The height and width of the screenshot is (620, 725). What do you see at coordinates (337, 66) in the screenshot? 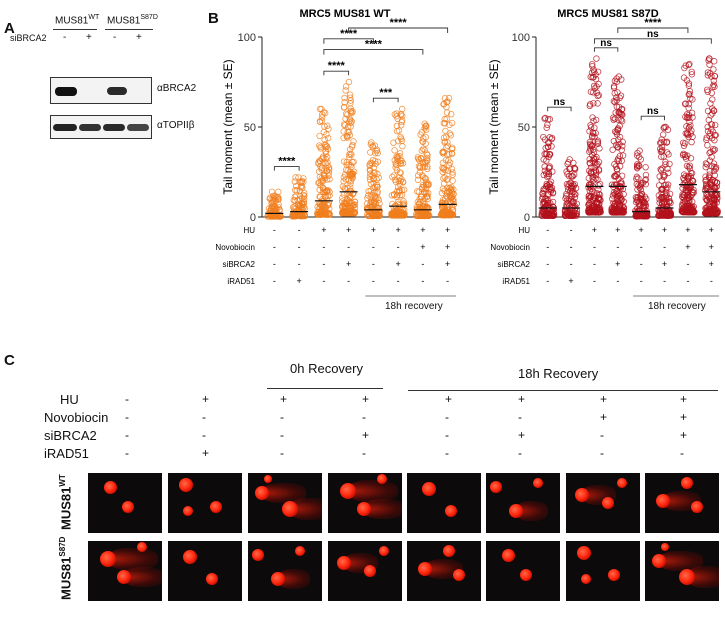
I see `significance-label: ****` at bounding box center [337, 66].